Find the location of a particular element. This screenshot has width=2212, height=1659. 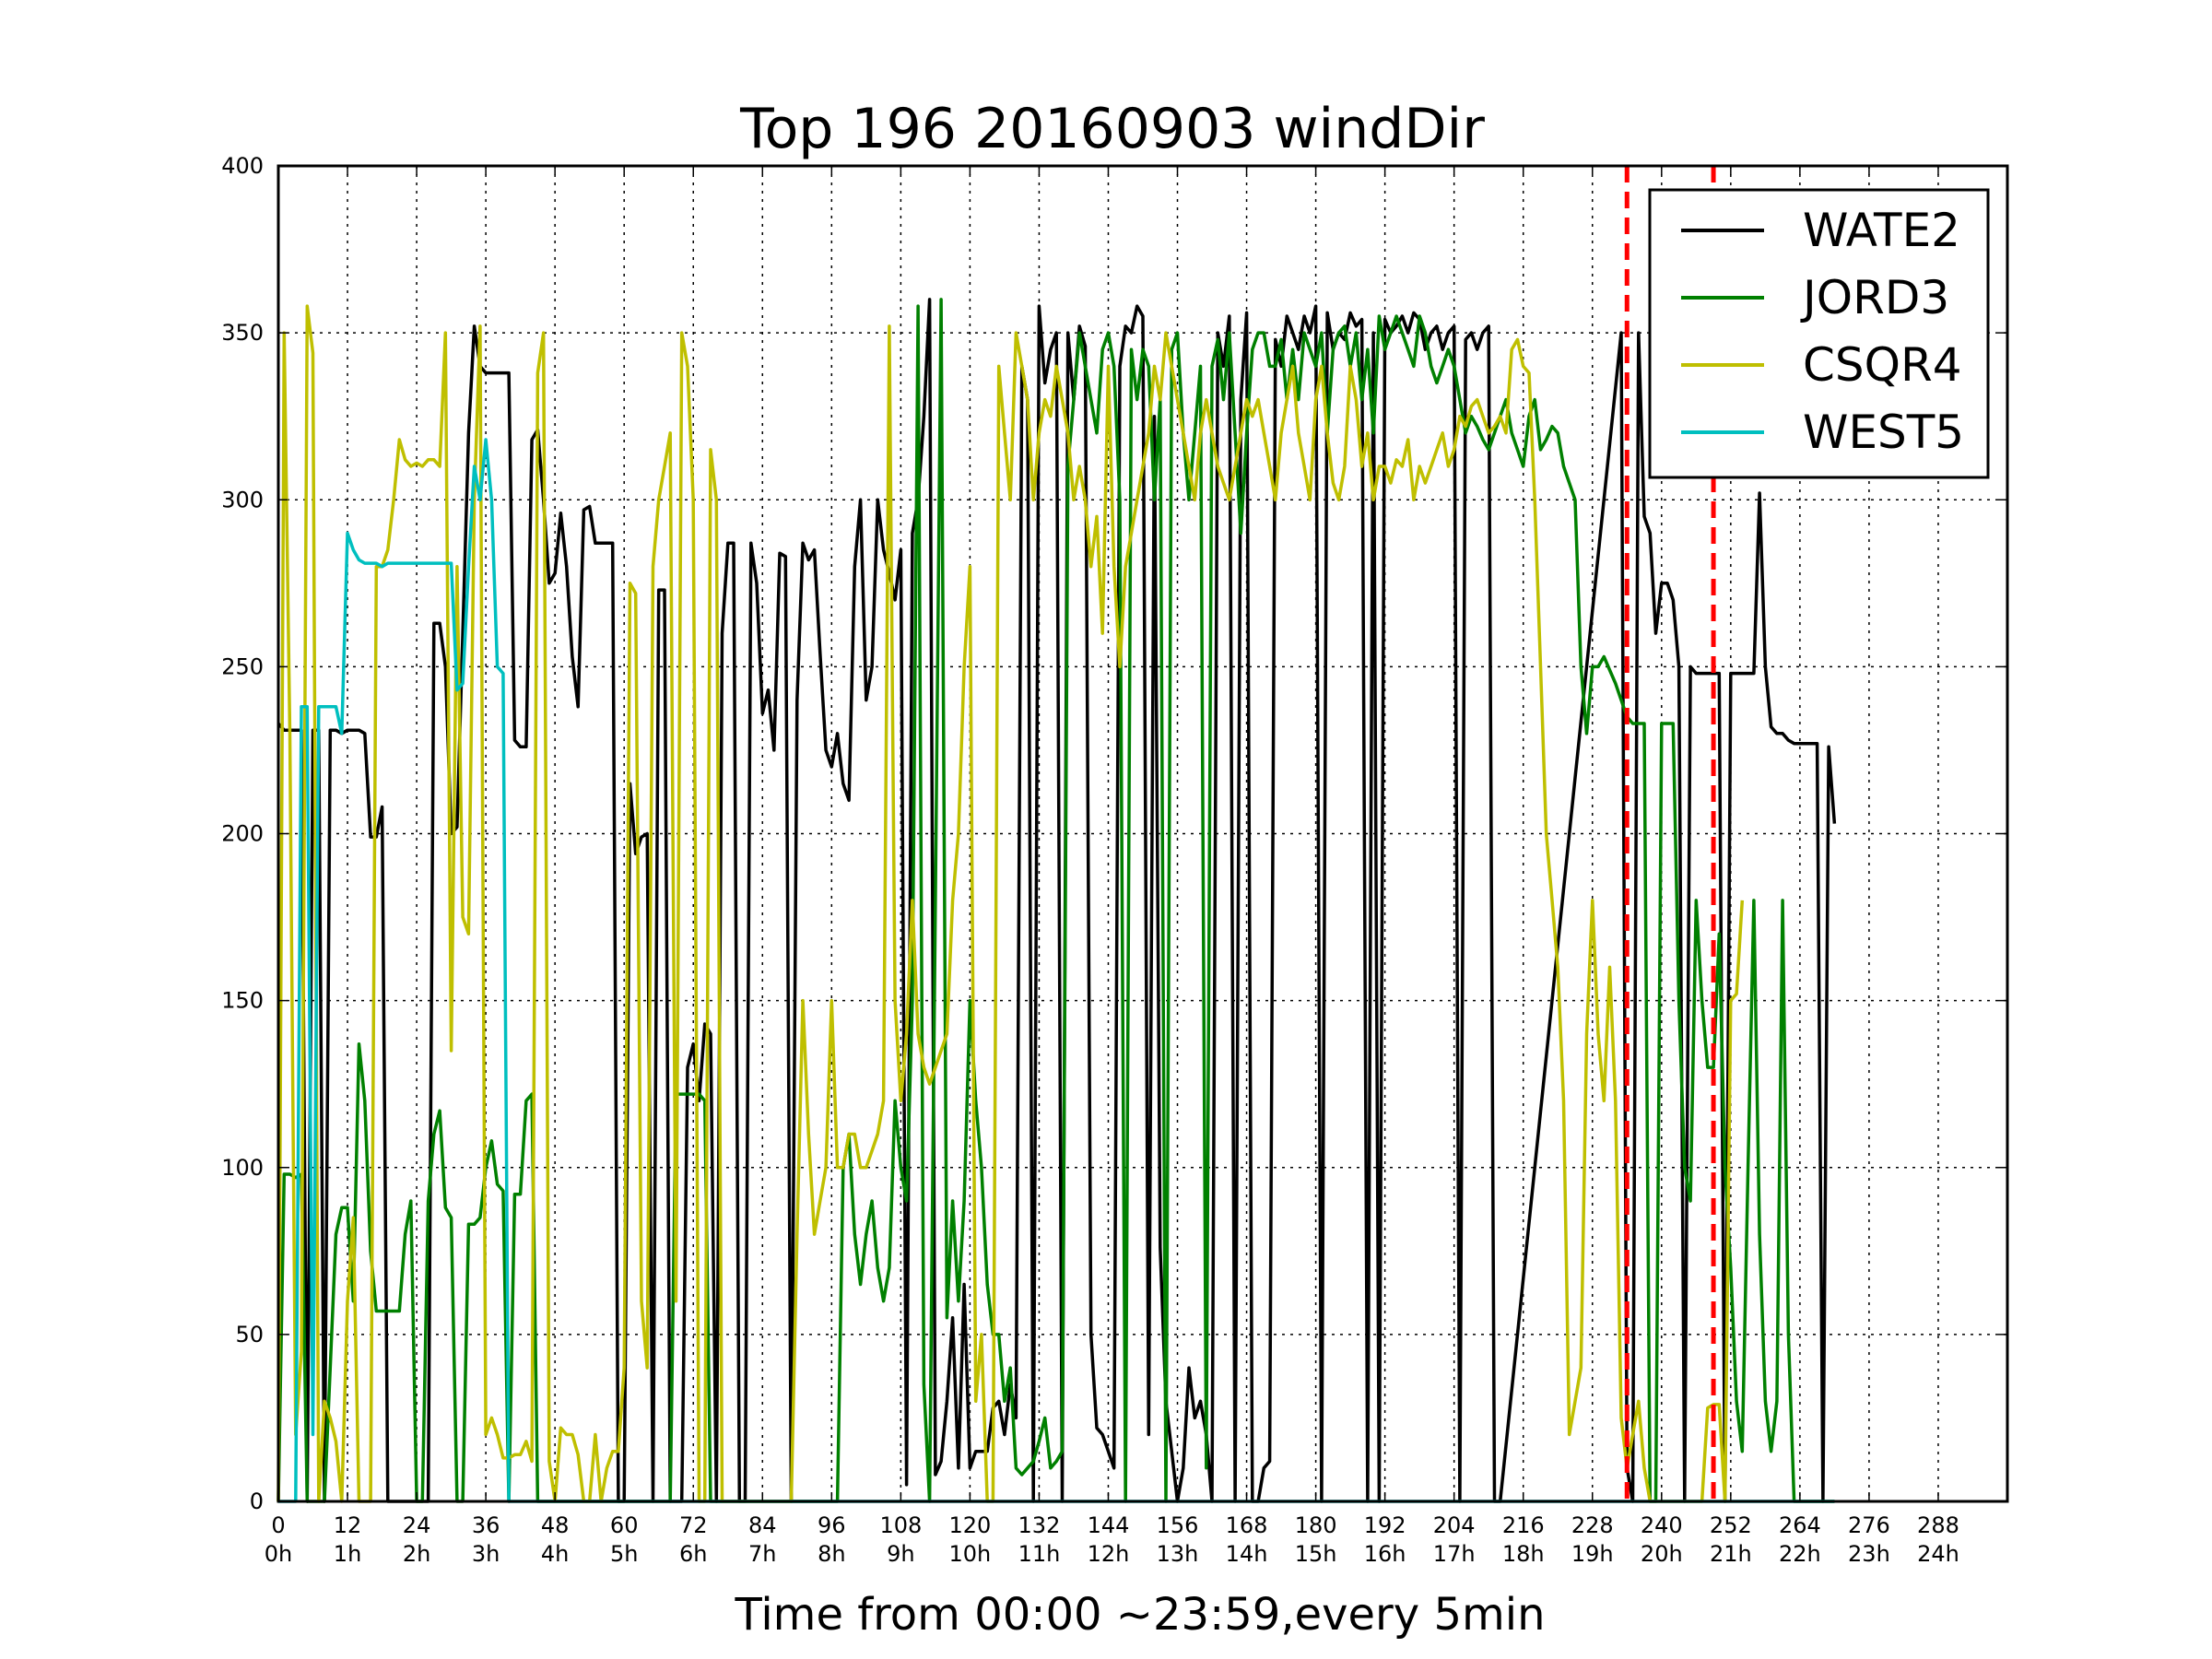

x-tick-sublabel: 7h is located at coordinates (762, 1554).